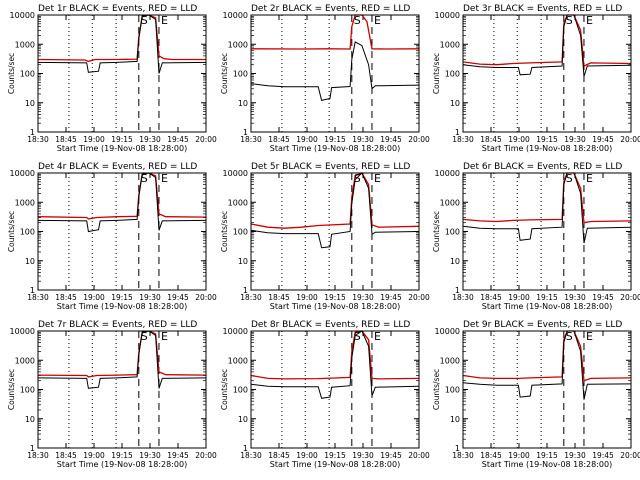 The width and height of the screenshot is (640, 480). I want to click on panel-title: Det 7r BLACK = Events, RED = LLD, so click(117, 325).